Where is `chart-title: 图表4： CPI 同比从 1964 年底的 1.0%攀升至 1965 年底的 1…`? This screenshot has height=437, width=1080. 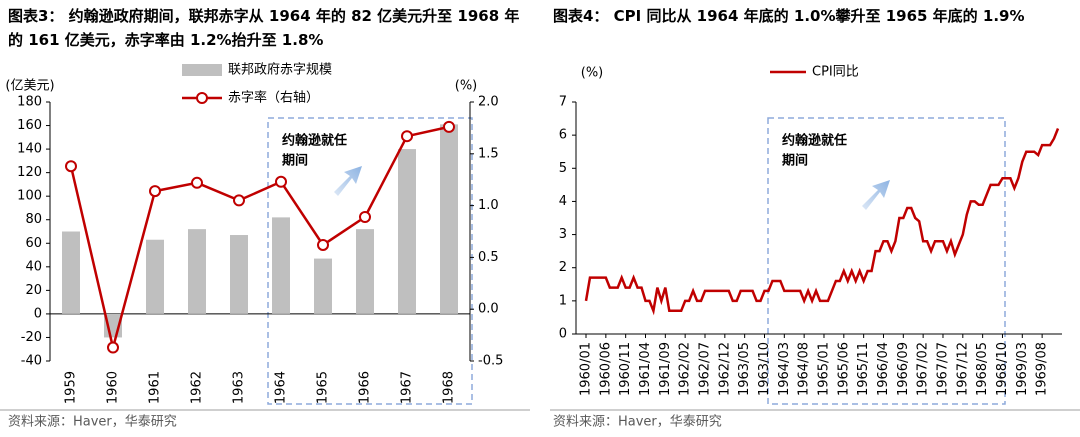
chart-title: 图表4： CPI 同比从 1964 年底的 1.0%攀升至 1965 年底的 1… is located at coordinates (789, 16).